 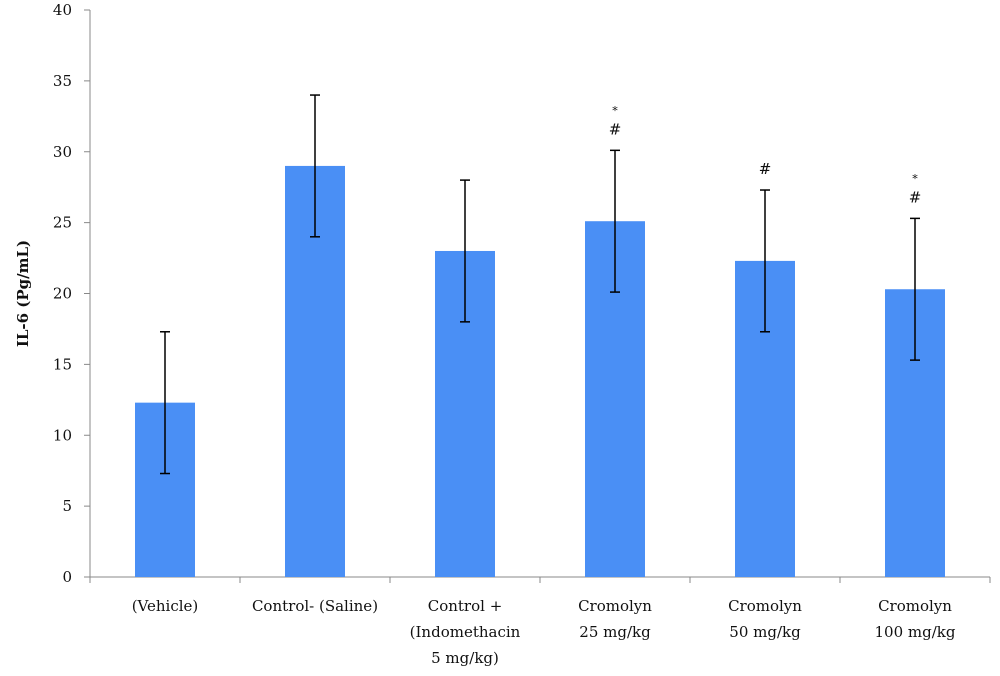 What do you see at coordinates (23, 293) in the screenshot?
I see `y-axis-title: IL-6 (Pg/mL)` at bounding box center [23, 293].